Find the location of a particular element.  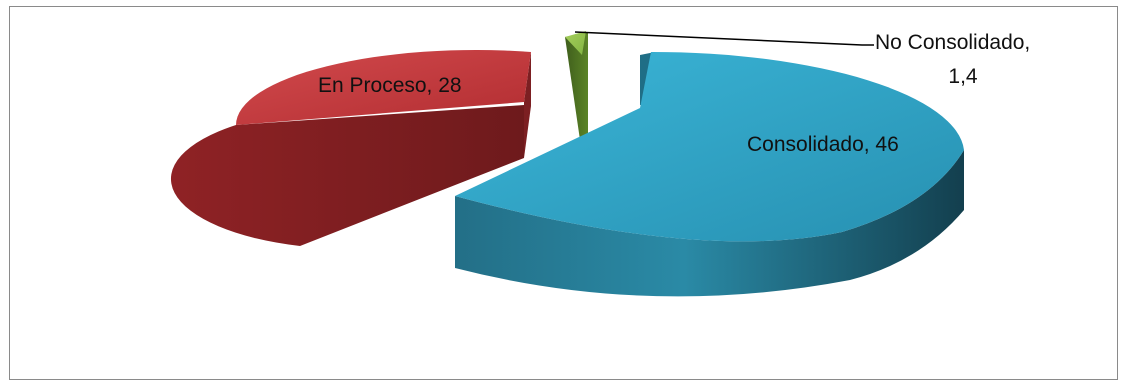

slice-en-proceso-face is located at coordinates (527, 105).